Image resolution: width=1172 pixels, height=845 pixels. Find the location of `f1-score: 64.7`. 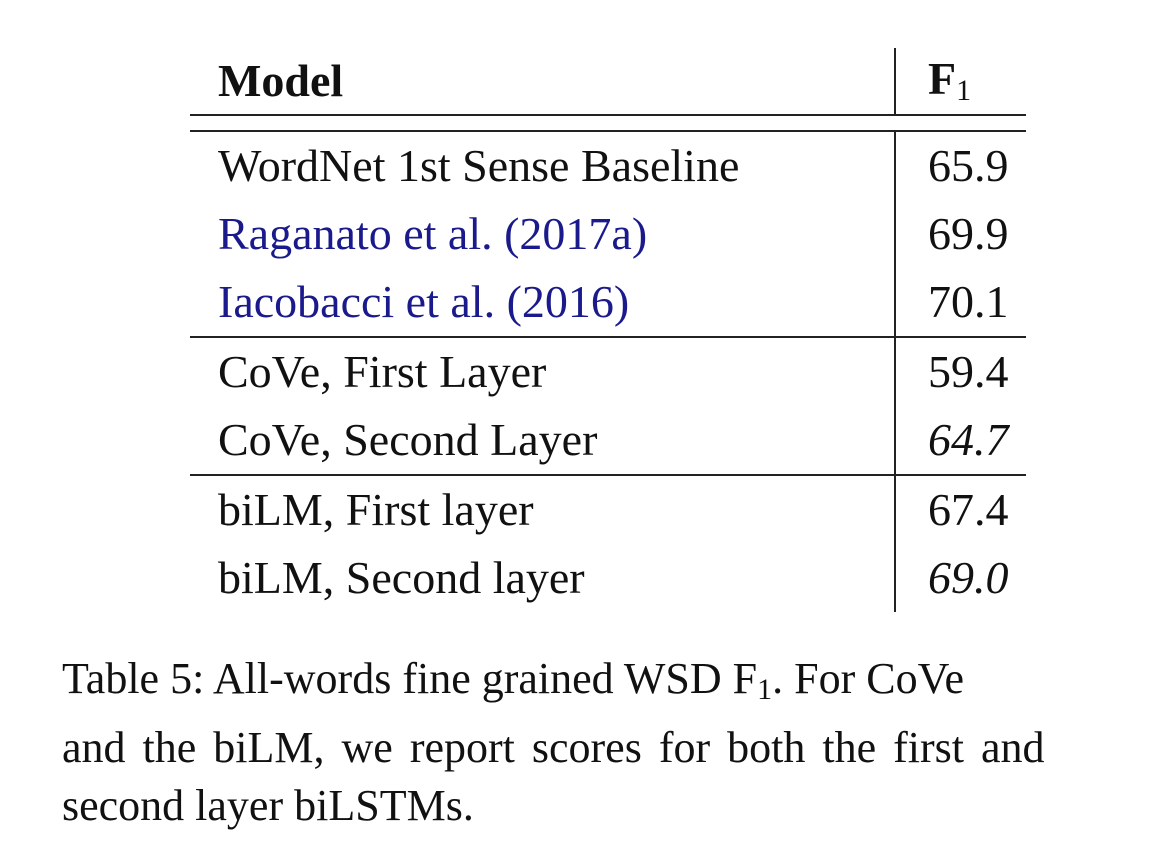

f1-score: 64.7 is located at coordinates (968, 439).